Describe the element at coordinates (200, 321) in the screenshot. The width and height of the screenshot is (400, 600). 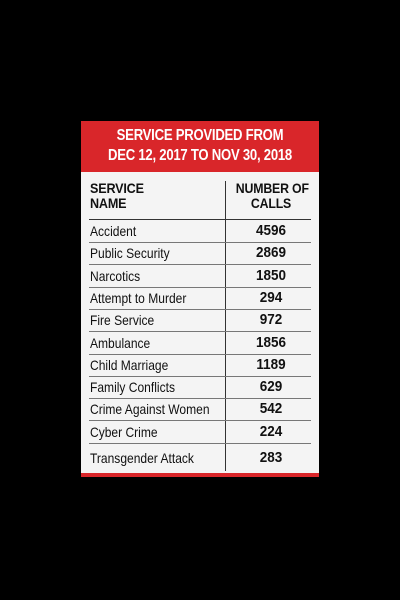
I see `table-row: Fire Service 972` at that location.